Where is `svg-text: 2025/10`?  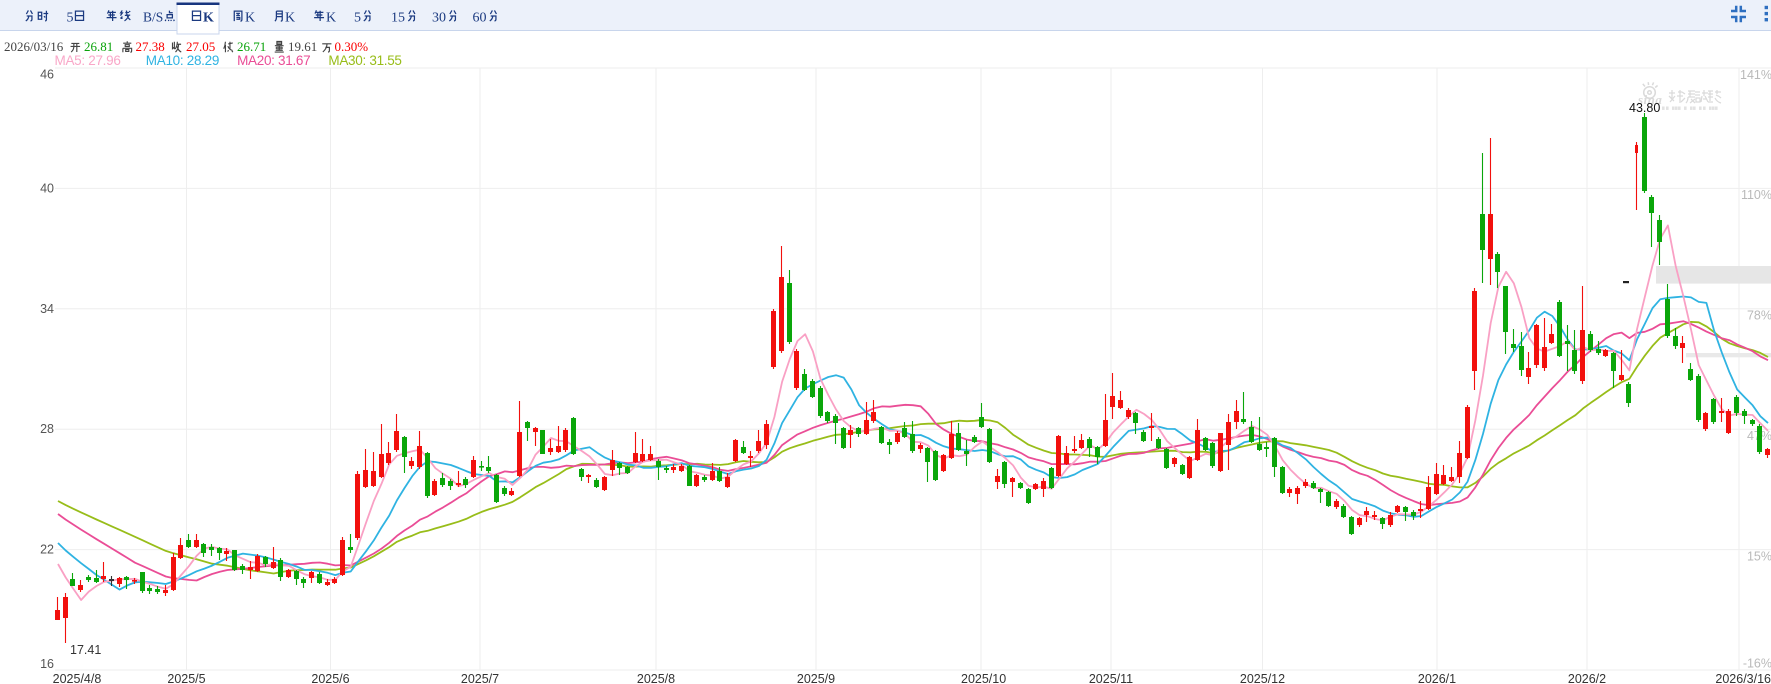 svg-text: 2025/10 is located at coordinates (983, 678).